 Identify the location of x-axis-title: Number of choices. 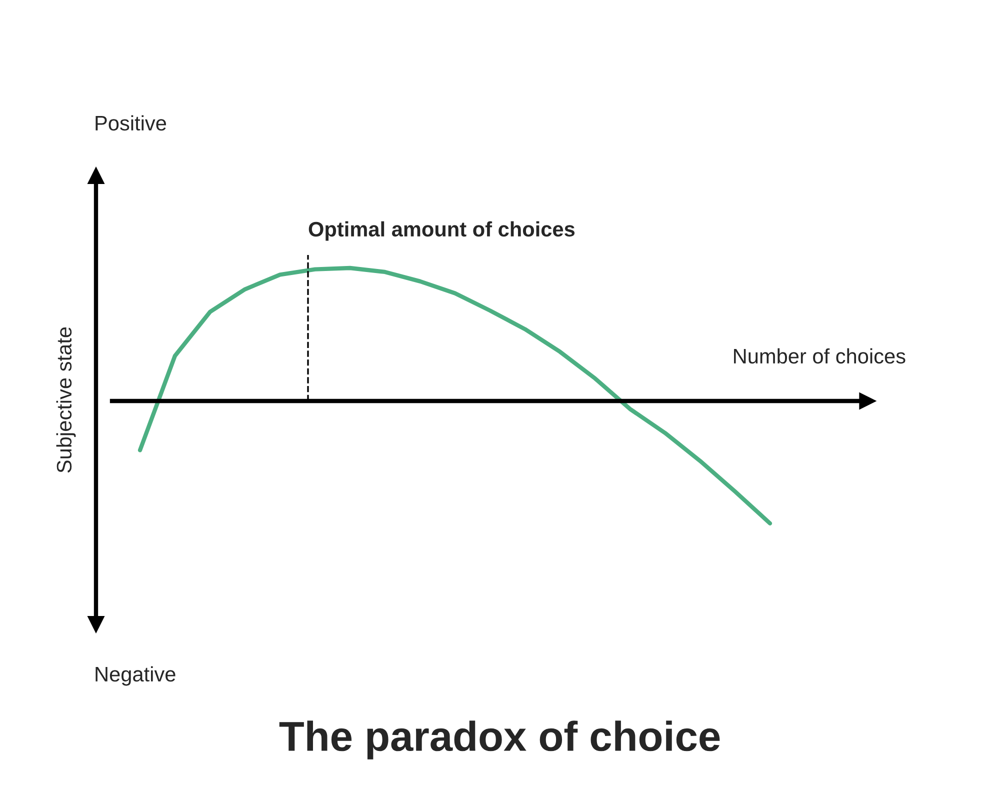
(820, 356).